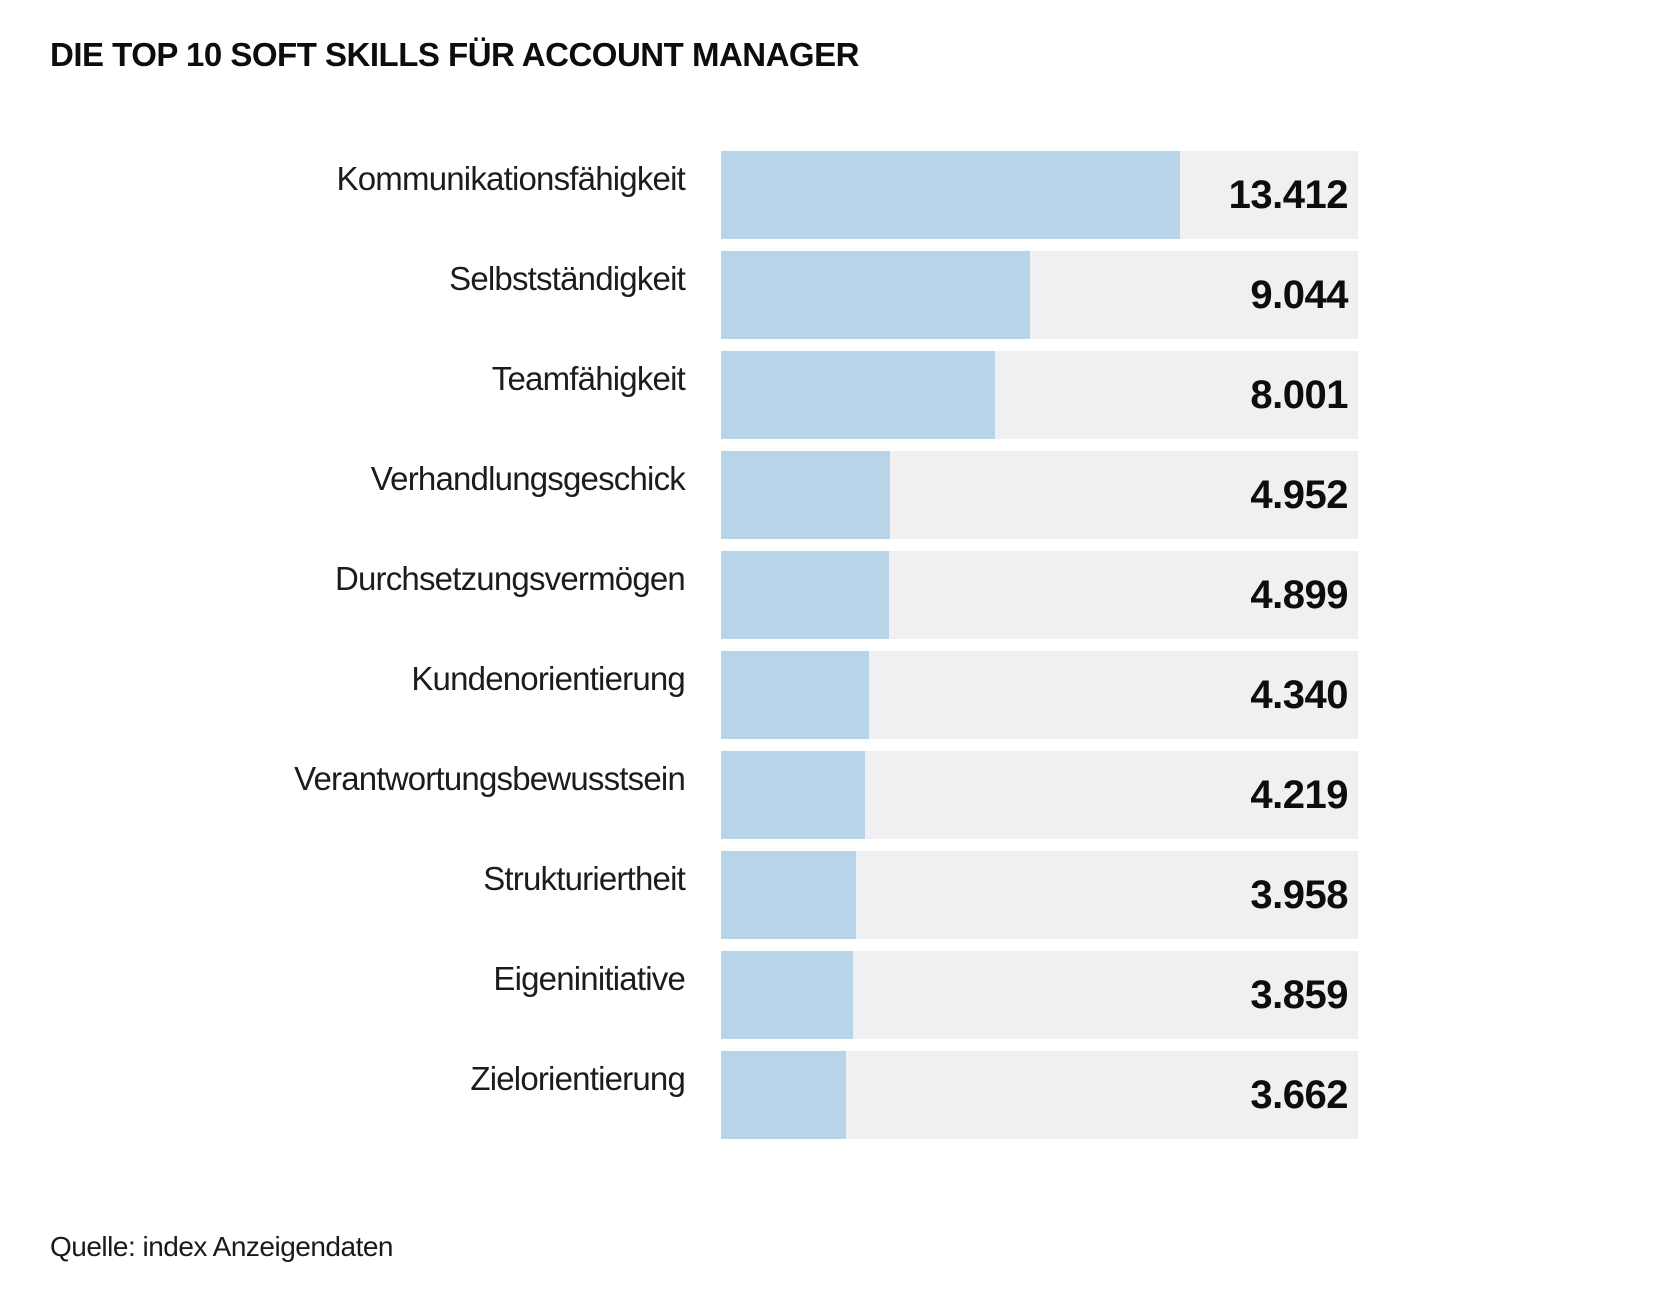 The height and width of the screenshot is (1292, 1668). What do you see at coordinates (1039, 295) in the screenshot?
I see `bar-track: 9.044` at bounding box center [1039, 295].